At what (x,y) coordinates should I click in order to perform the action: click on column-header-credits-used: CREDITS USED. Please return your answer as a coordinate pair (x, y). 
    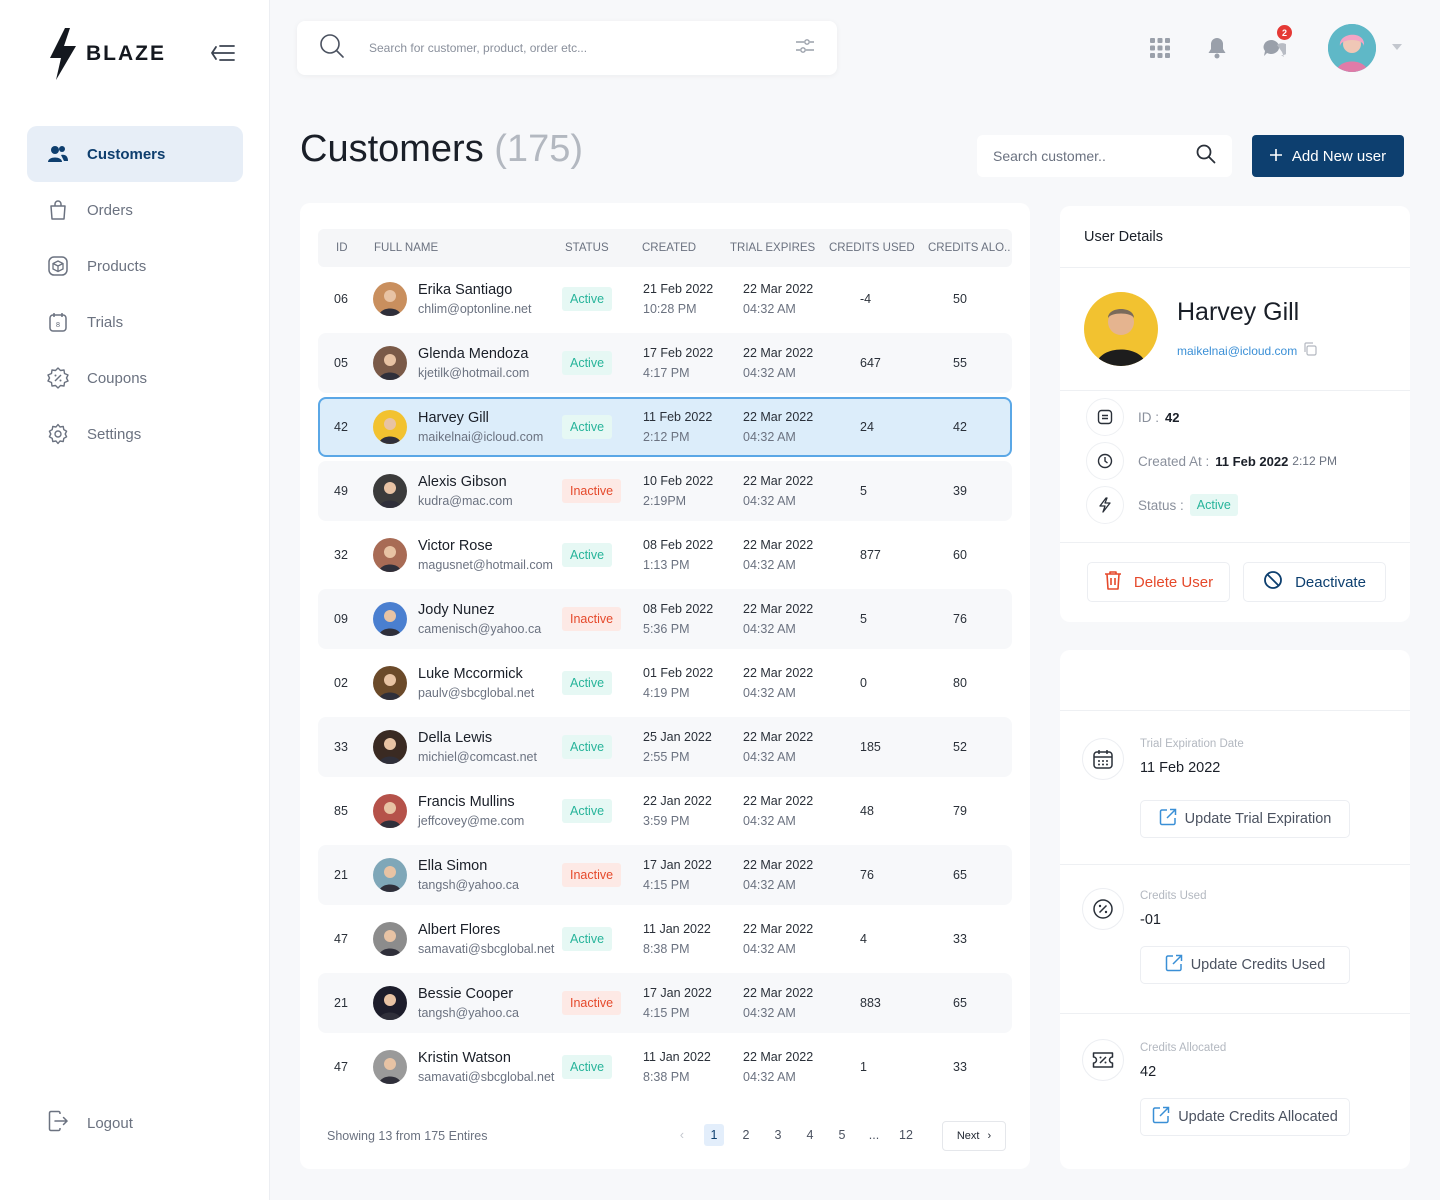
    Looking at the image, I should click on (872, 248).